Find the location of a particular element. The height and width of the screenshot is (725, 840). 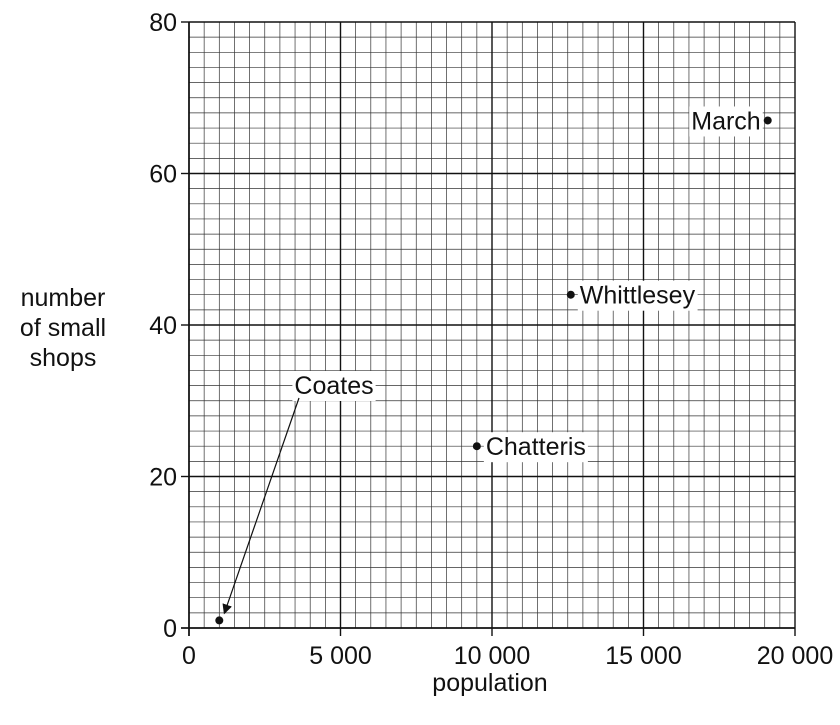

y-axis-label: number of small shops is located at coordinates (63, 328).